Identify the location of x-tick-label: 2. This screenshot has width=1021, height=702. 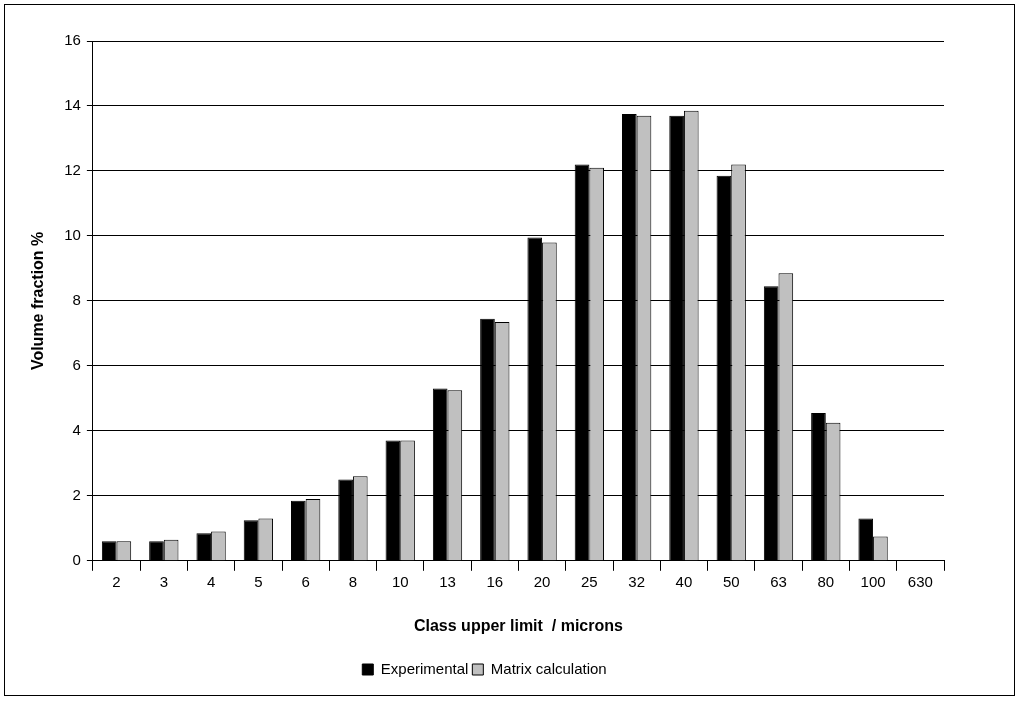
(116, 581).